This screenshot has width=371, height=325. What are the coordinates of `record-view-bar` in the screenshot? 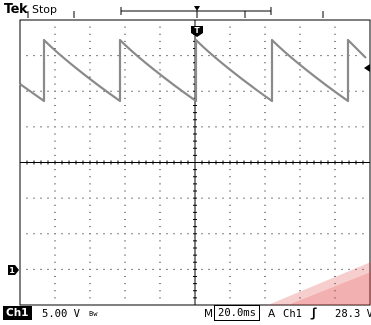 It's located at (175, 12).